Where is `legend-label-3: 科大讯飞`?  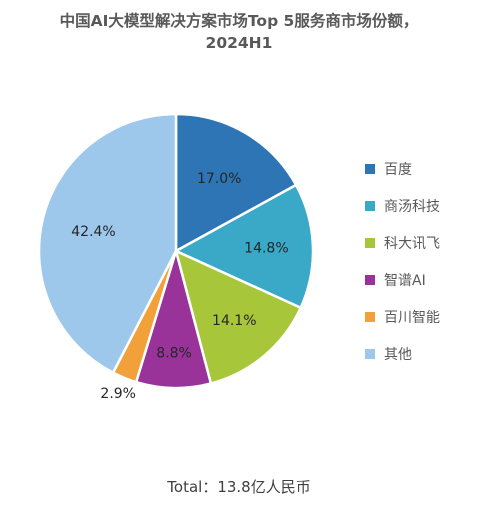
legend-label-3: 科大讯飞 is located at coordinates (412, 243).